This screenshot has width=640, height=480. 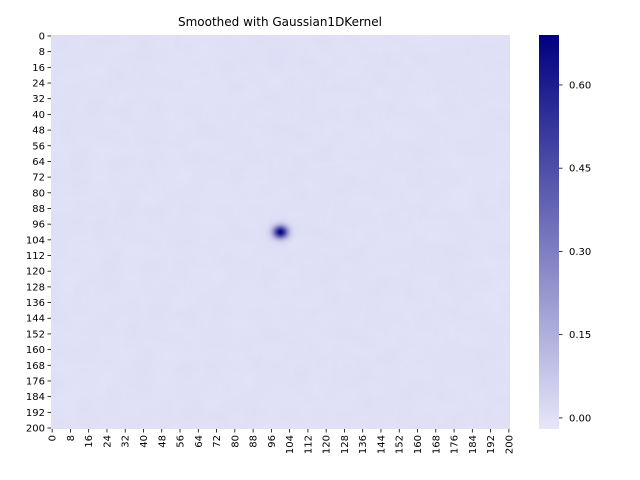 I want to click on y-tick-label: 80, so click(x=38, y=193).